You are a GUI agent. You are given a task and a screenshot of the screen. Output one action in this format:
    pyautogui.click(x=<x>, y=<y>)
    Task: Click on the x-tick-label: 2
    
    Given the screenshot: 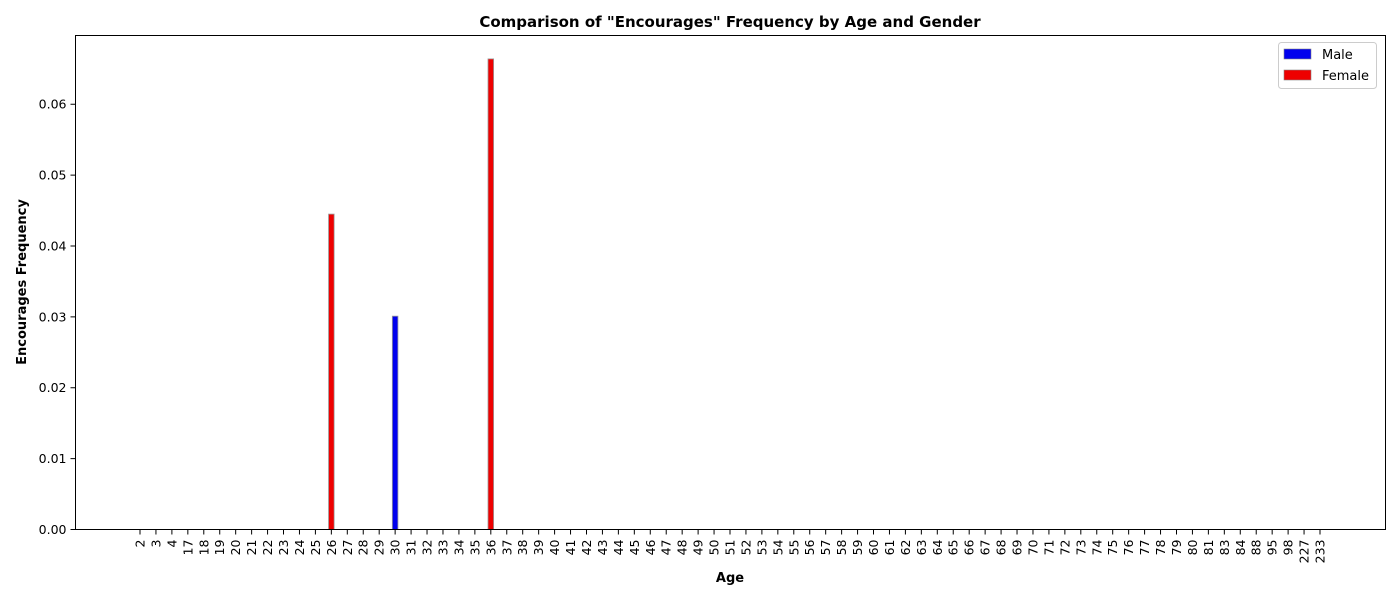 What is the action you would take?
    pyautogui.click(x=140, y=544)
    